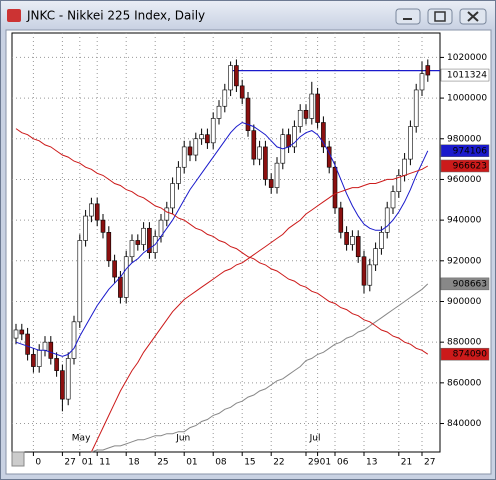 The width and height of the screenshot is (496, 480). What do you see at coordinates (464, 343) in the screenshot?
I see `y-tick-label: 880000` at bounding box center [464, 343].